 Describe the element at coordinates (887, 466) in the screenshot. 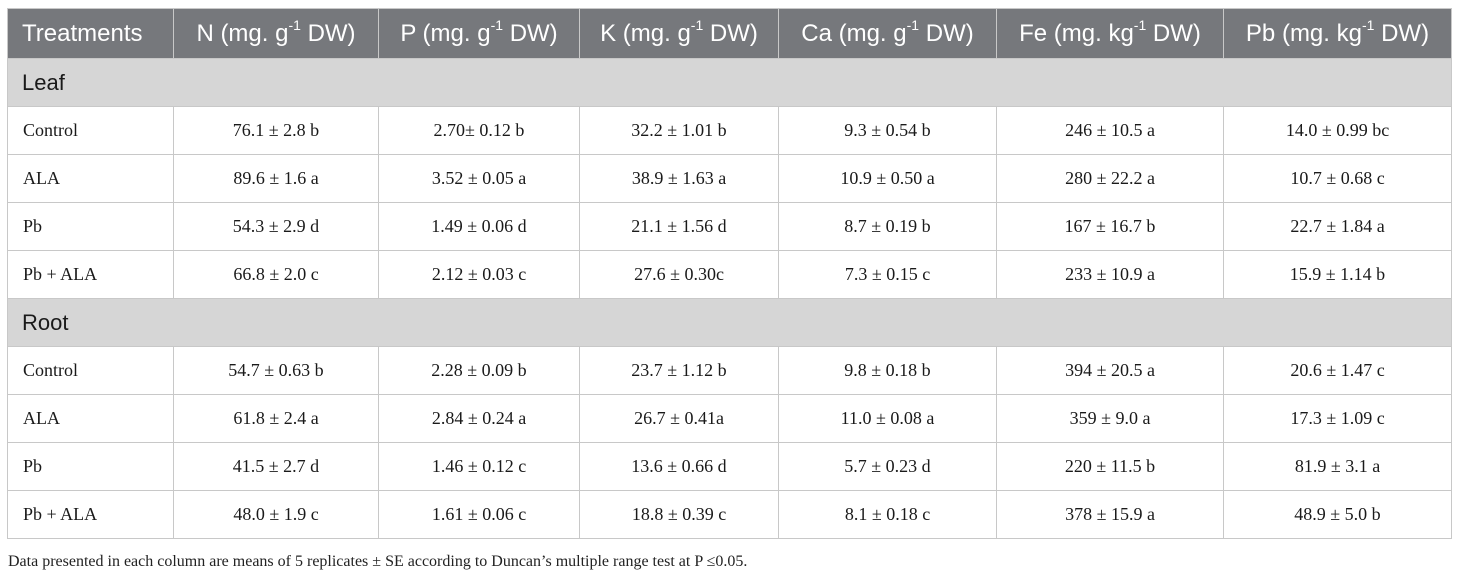

I see `value-cell: 5.7 ± 0.23 d` at that location.